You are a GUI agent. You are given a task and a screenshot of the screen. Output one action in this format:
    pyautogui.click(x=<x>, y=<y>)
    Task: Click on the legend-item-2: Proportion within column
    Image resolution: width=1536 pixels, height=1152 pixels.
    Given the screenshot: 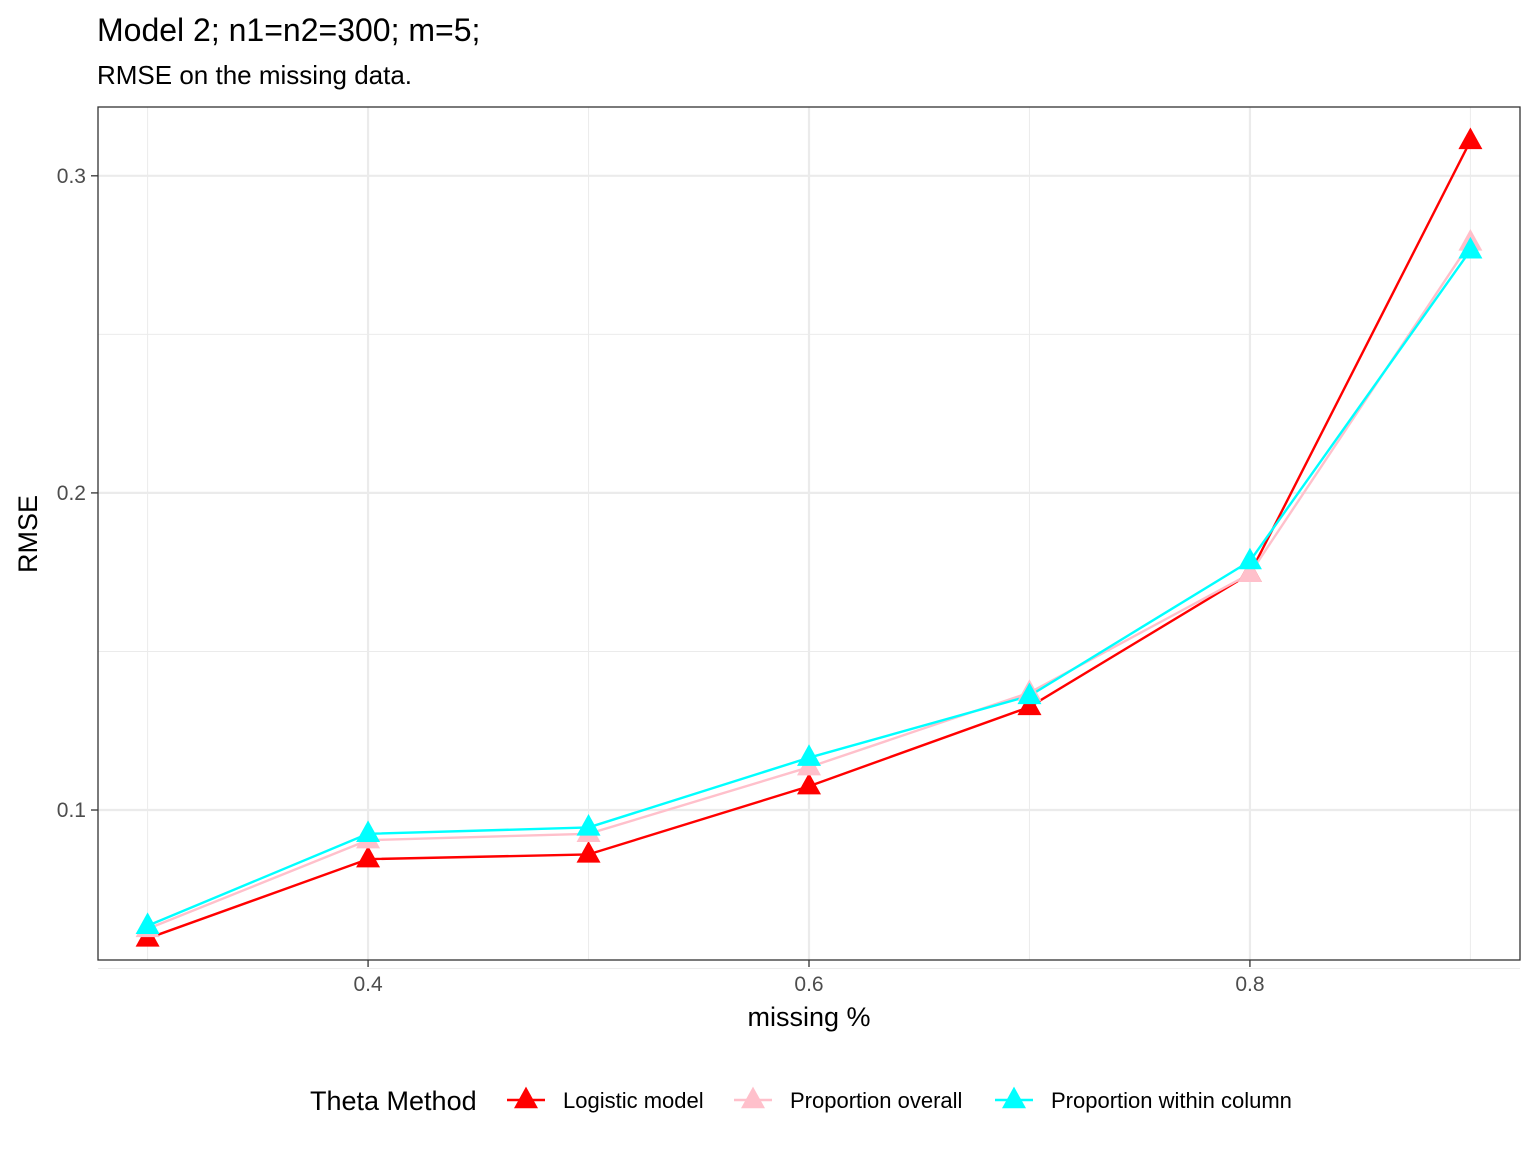 What is the action you would take?
    pyautogui.click(x=1143, y=1099)
    